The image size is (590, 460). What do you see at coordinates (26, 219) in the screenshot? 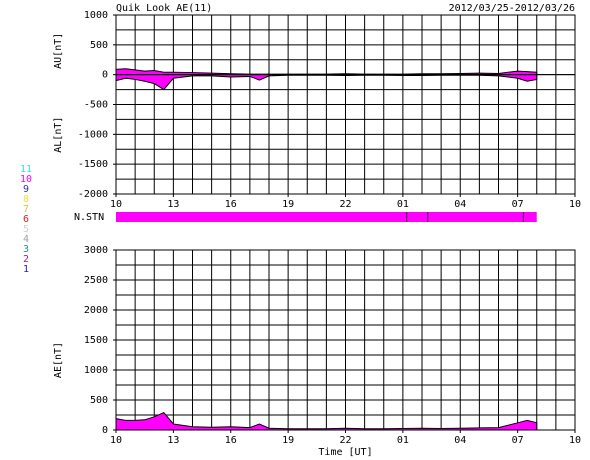
I see `station-label: 6` at bounding box center [26, 219].